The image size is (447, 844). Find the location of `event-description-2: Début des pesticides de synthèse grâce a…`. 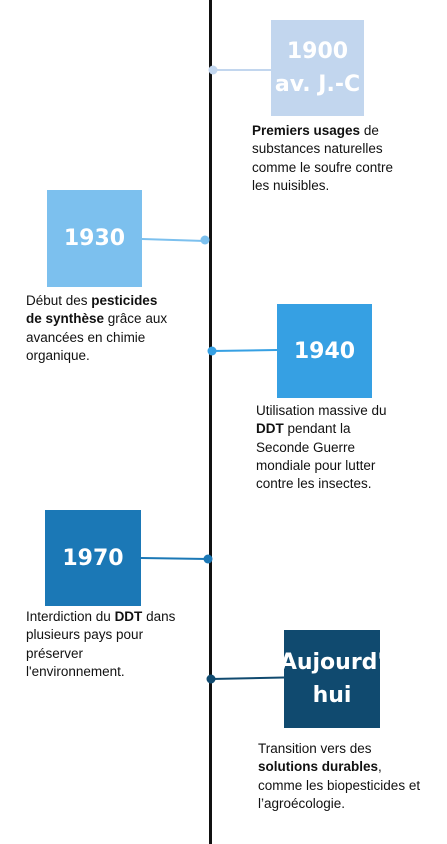

event-description-2: Début des pesticides de synthèse grâce a… is located at coordinates (97, 328).